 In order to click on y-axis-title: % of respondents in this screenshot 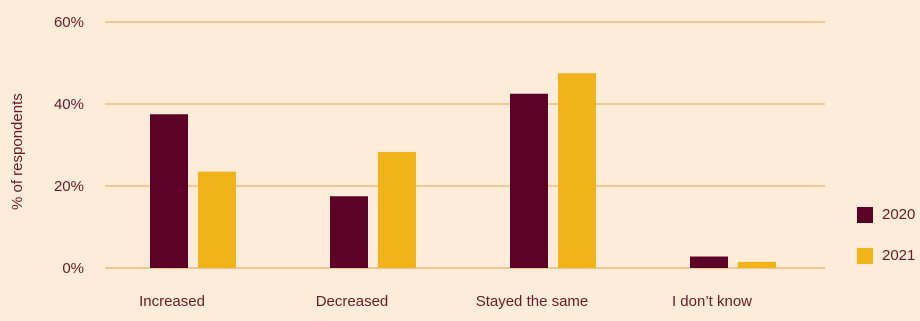, I will do `click(17, 152)`.